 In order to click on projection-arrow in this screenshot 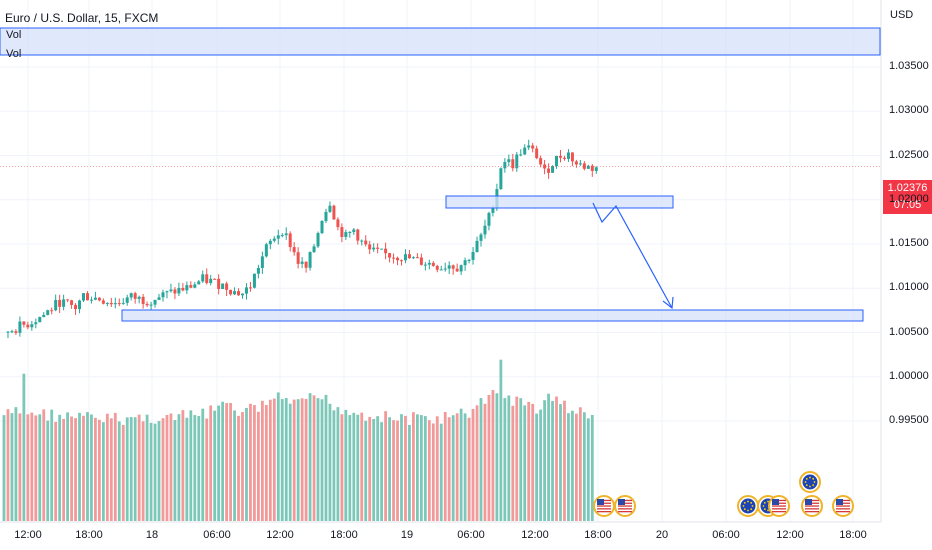, I will do `click(632, 255)`.